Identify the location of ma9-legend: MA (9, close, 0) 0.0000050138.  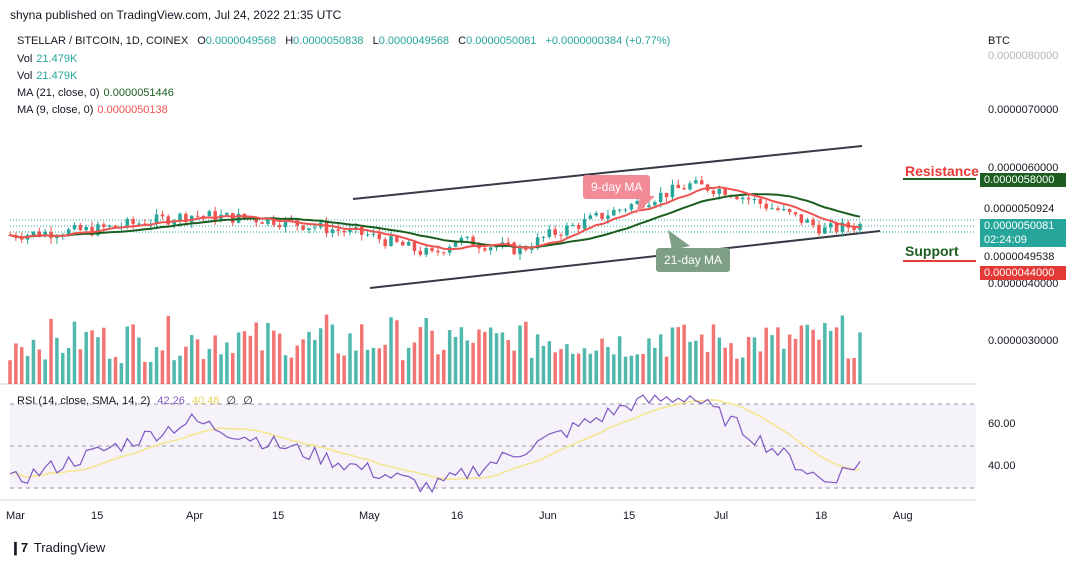
(92, 110).